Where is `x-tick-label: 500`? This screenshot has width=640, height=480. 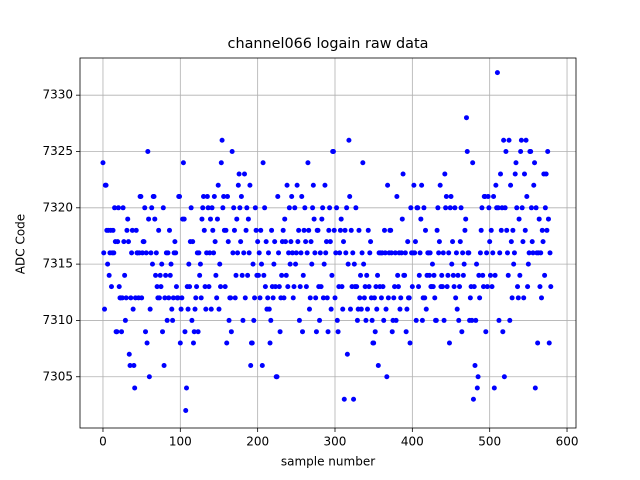 x-tick-label: 500 is located at coordinates (489, 442).